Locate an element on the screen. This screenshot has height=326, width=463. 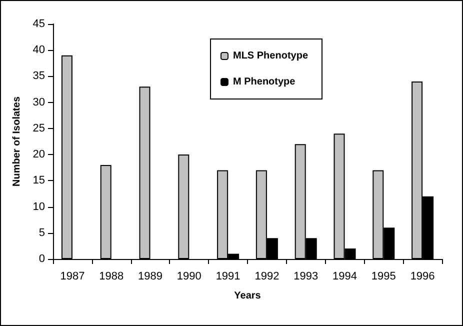
x-tick-label: 1993 is located at coordinates (306, 276).